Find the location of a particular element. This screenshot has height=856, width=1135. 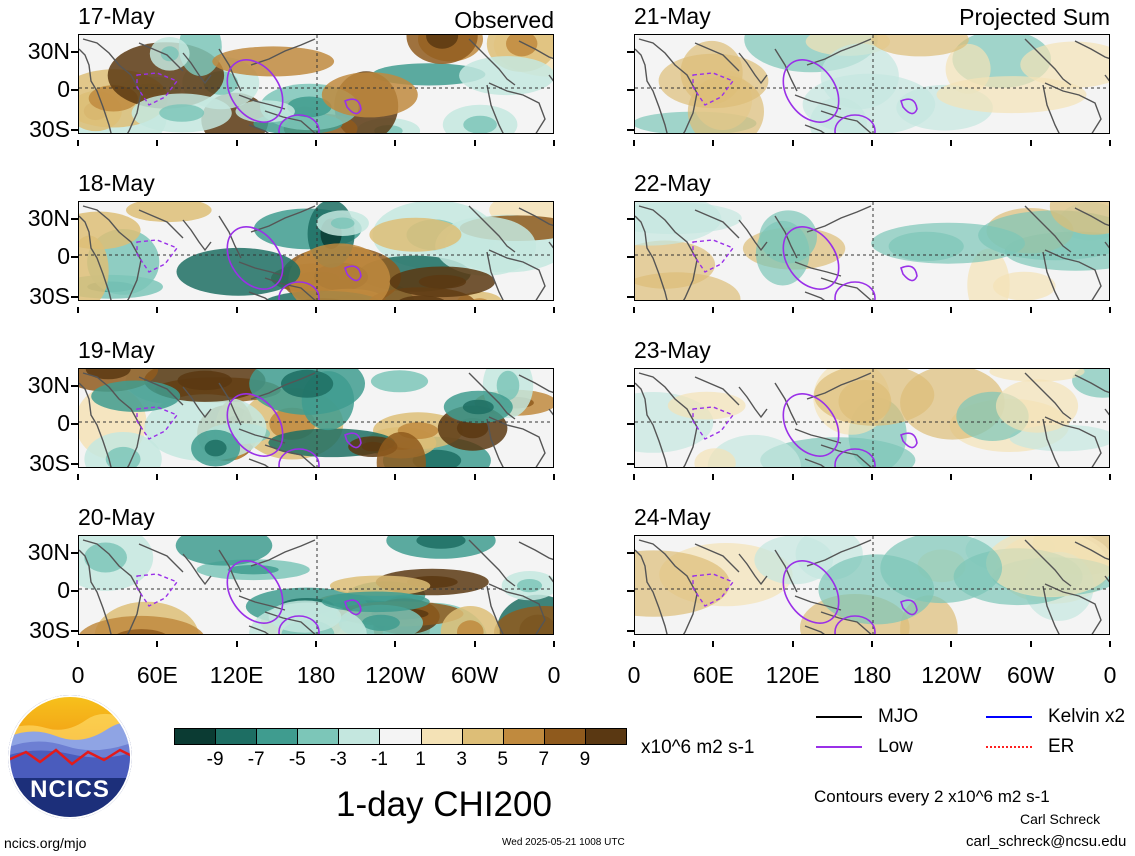

longitude-label: 120E is located at coordinates (236, 675).